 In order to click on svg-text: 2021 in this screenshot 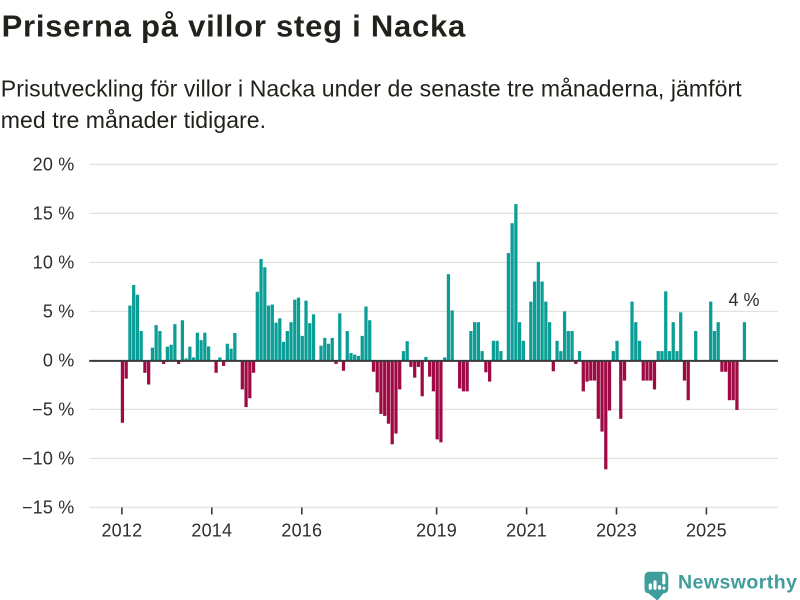, I will do `click(526, 531)`.